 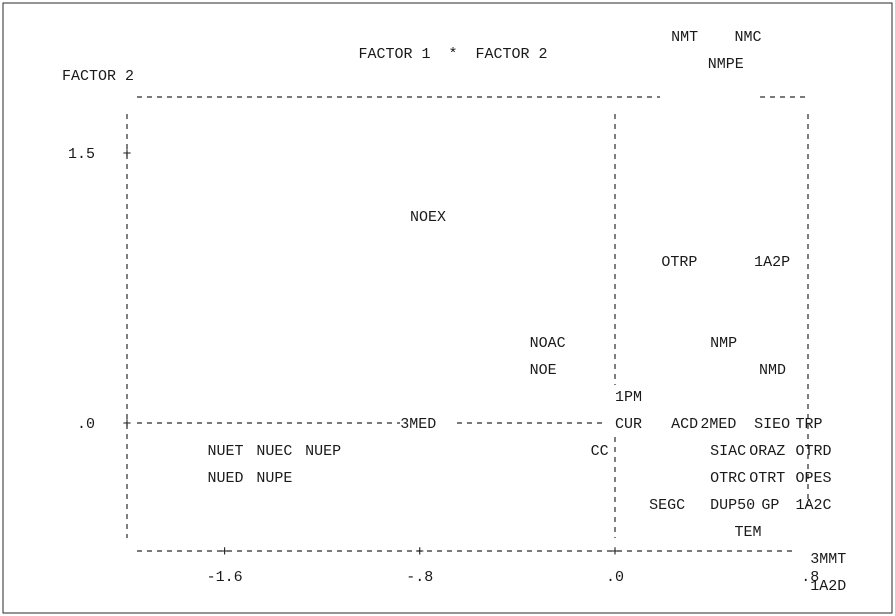 I want to click on point-label: OTRP, so click(x=679, y=262).